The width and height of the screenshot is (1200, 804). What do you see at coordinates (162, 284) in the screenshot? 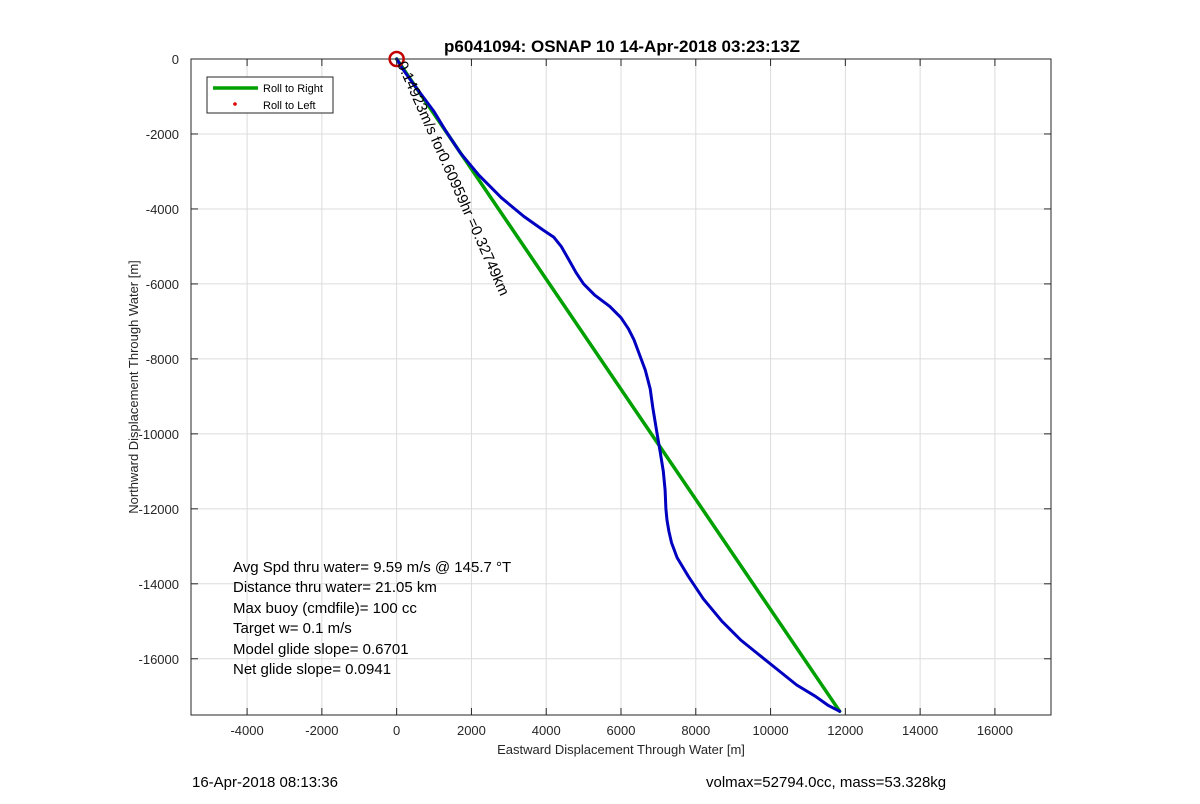
I see `y-tick-label: -6000` at bounding box center [162, 284].